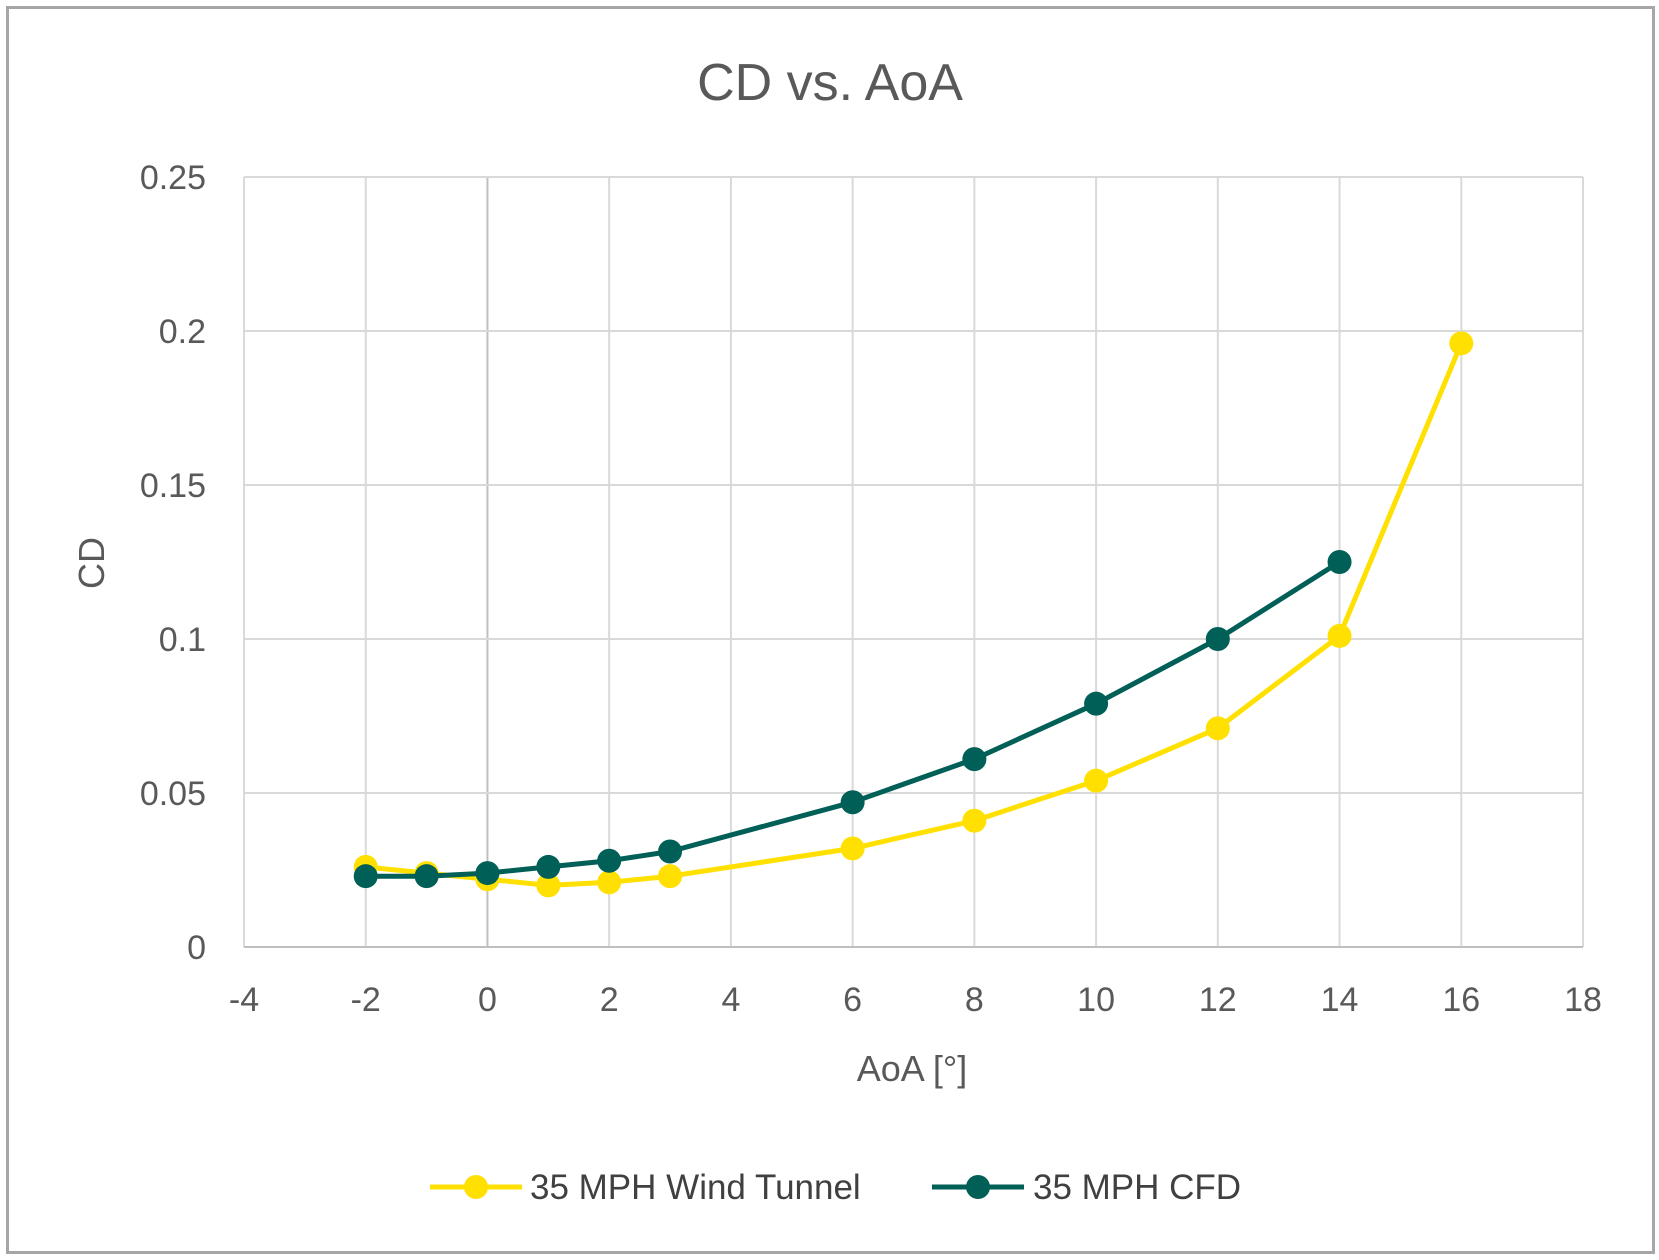 The height and width of the screenshot is (1260, 1659). Describe the element at coordinates (830, 83) in the screenshot. I see `chart-title: CD vs. AoA` at that location.